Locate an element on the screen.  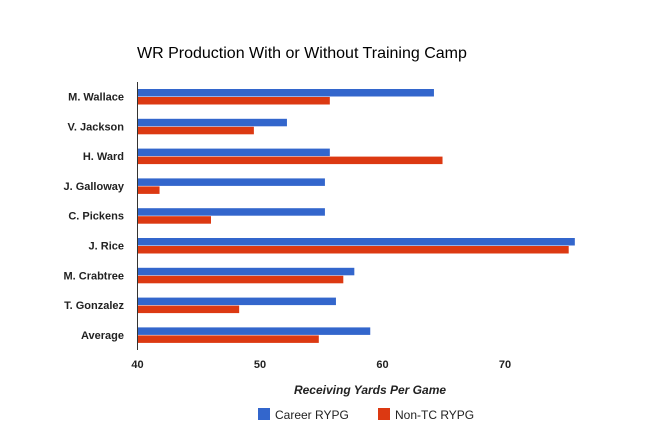
x-axis-title: Receiving Yards Per Game is located at coordinates (370, 390).